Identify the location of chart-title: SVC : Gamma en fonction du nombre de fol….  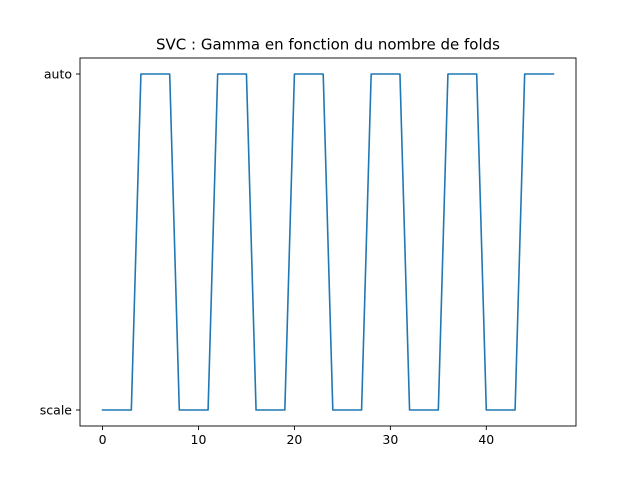
(328, 45).